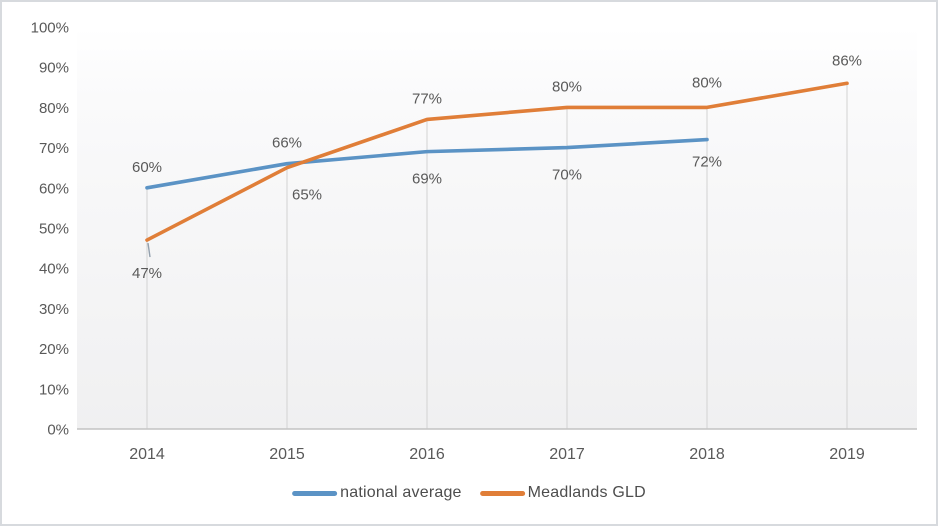 This screenshot has width=938, height=526. What do you see at coordinates (567, 175) in the screenshot?
I see `data-label: 70%` at bounding box center [567, 175].